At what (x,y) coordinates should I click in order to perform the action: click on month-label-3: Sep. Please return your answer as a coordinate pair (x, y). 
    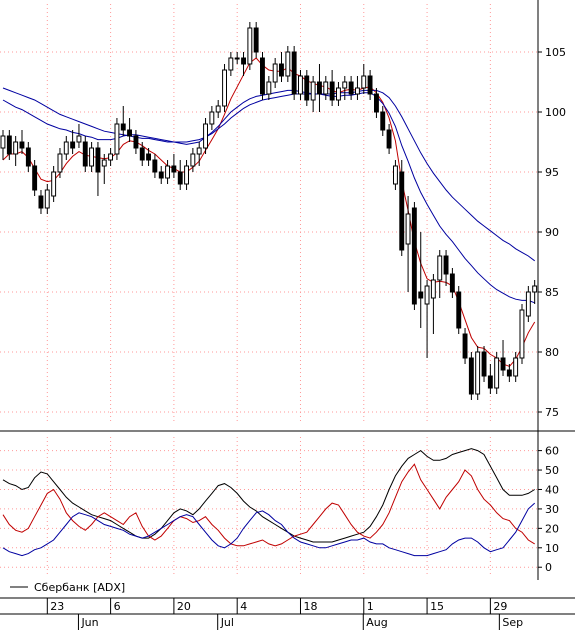
    Looking at the image, I should click on (512, 622).